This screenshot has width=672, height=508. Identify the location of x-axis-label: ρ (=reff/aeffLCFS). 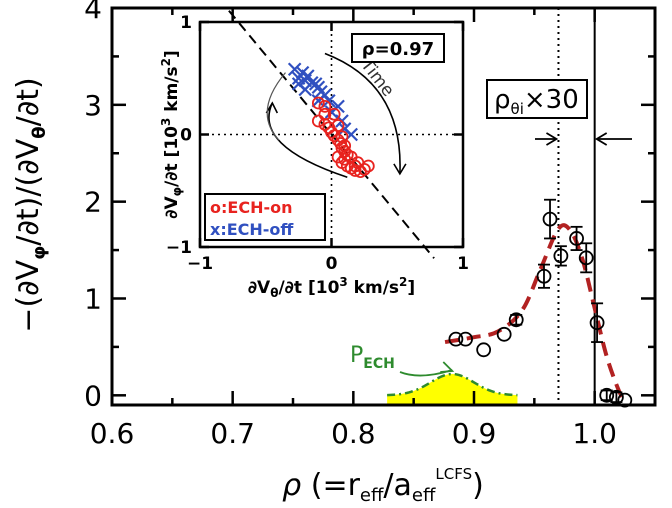
(383, 485).